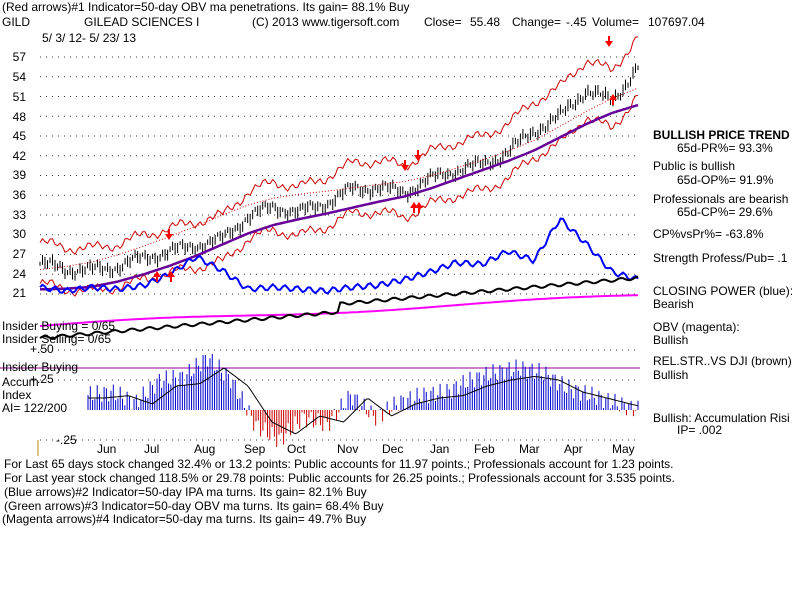 The height and width of the screenshot is (600, 800). Describe the element at coordinates (19, 77) in the screenshot. I see `price-tick: 54` at that location.